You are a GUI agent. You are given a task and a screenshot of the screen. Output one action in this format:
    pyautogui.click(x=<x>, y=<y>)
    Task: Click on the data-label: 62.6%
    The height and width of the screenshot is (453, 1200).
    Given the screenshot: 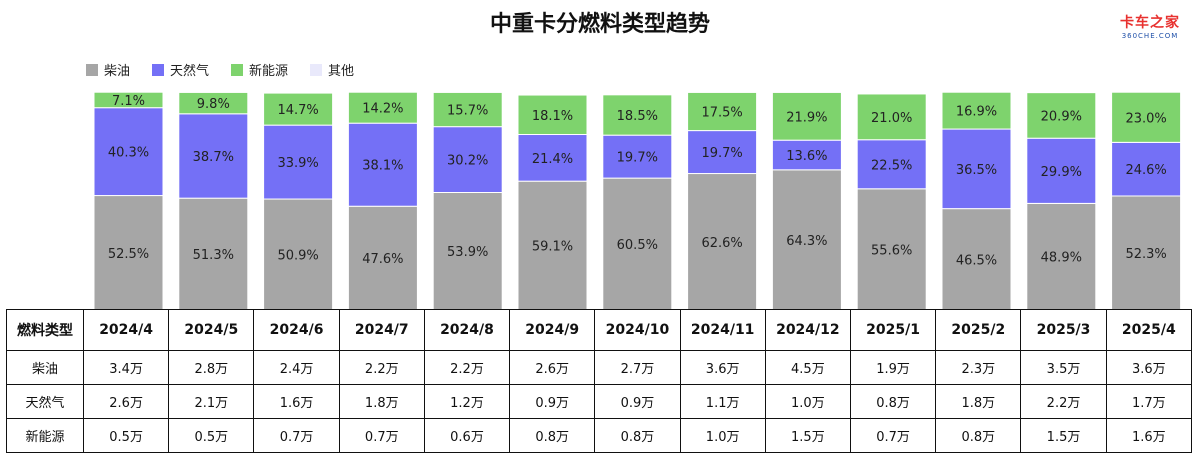 What is the action you would take?
    pyautogui.click(x=721, y=243)
    